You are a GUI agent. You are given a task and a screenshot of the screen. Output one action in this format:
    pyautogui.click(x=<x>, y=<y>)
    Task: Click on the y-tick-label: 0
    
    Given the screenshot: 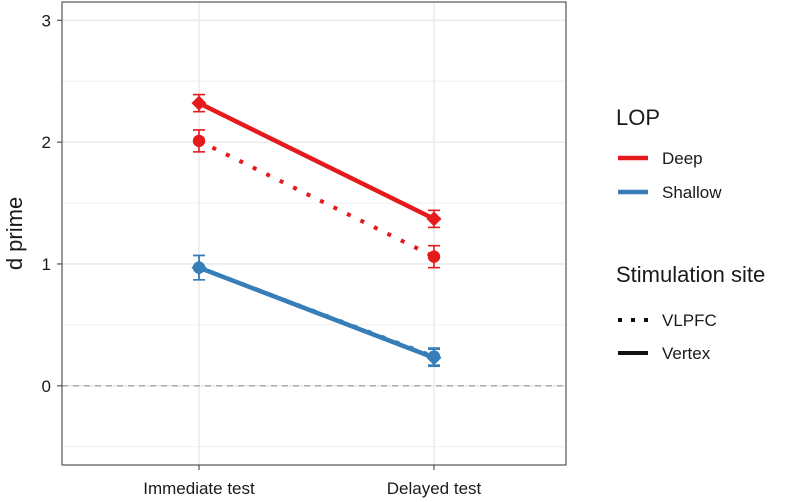 What is the action you would take?
    pyautogui.click(x=46, y=386)
    